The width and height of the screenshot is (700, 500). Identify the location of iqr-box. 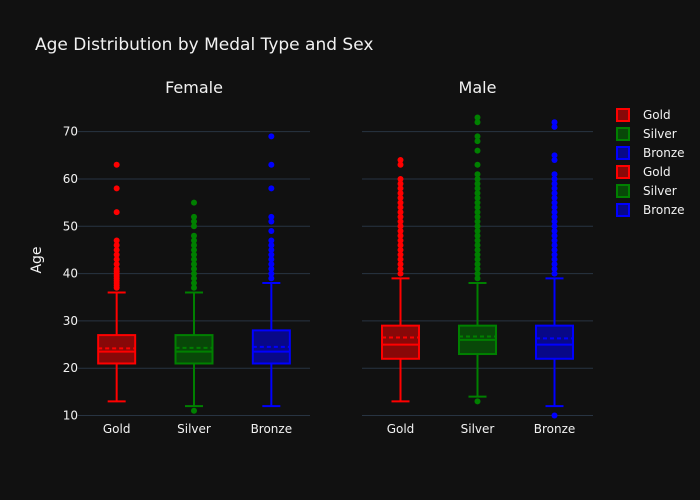
(554, 342).